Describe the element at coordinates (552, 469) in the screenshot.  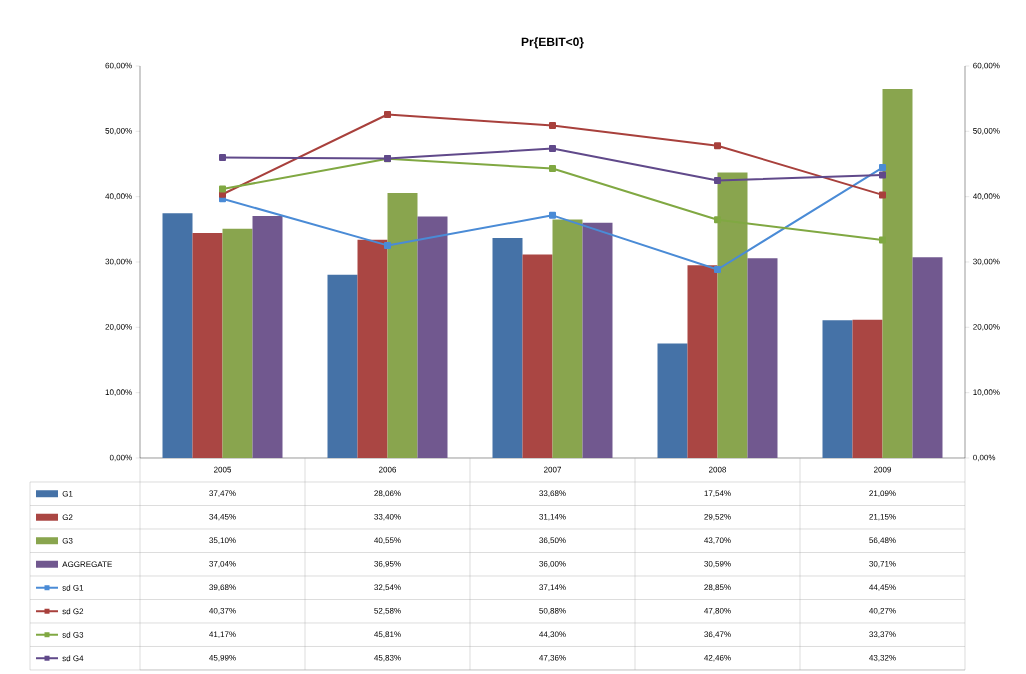
I see `x-tick-label: 2007` at that location.